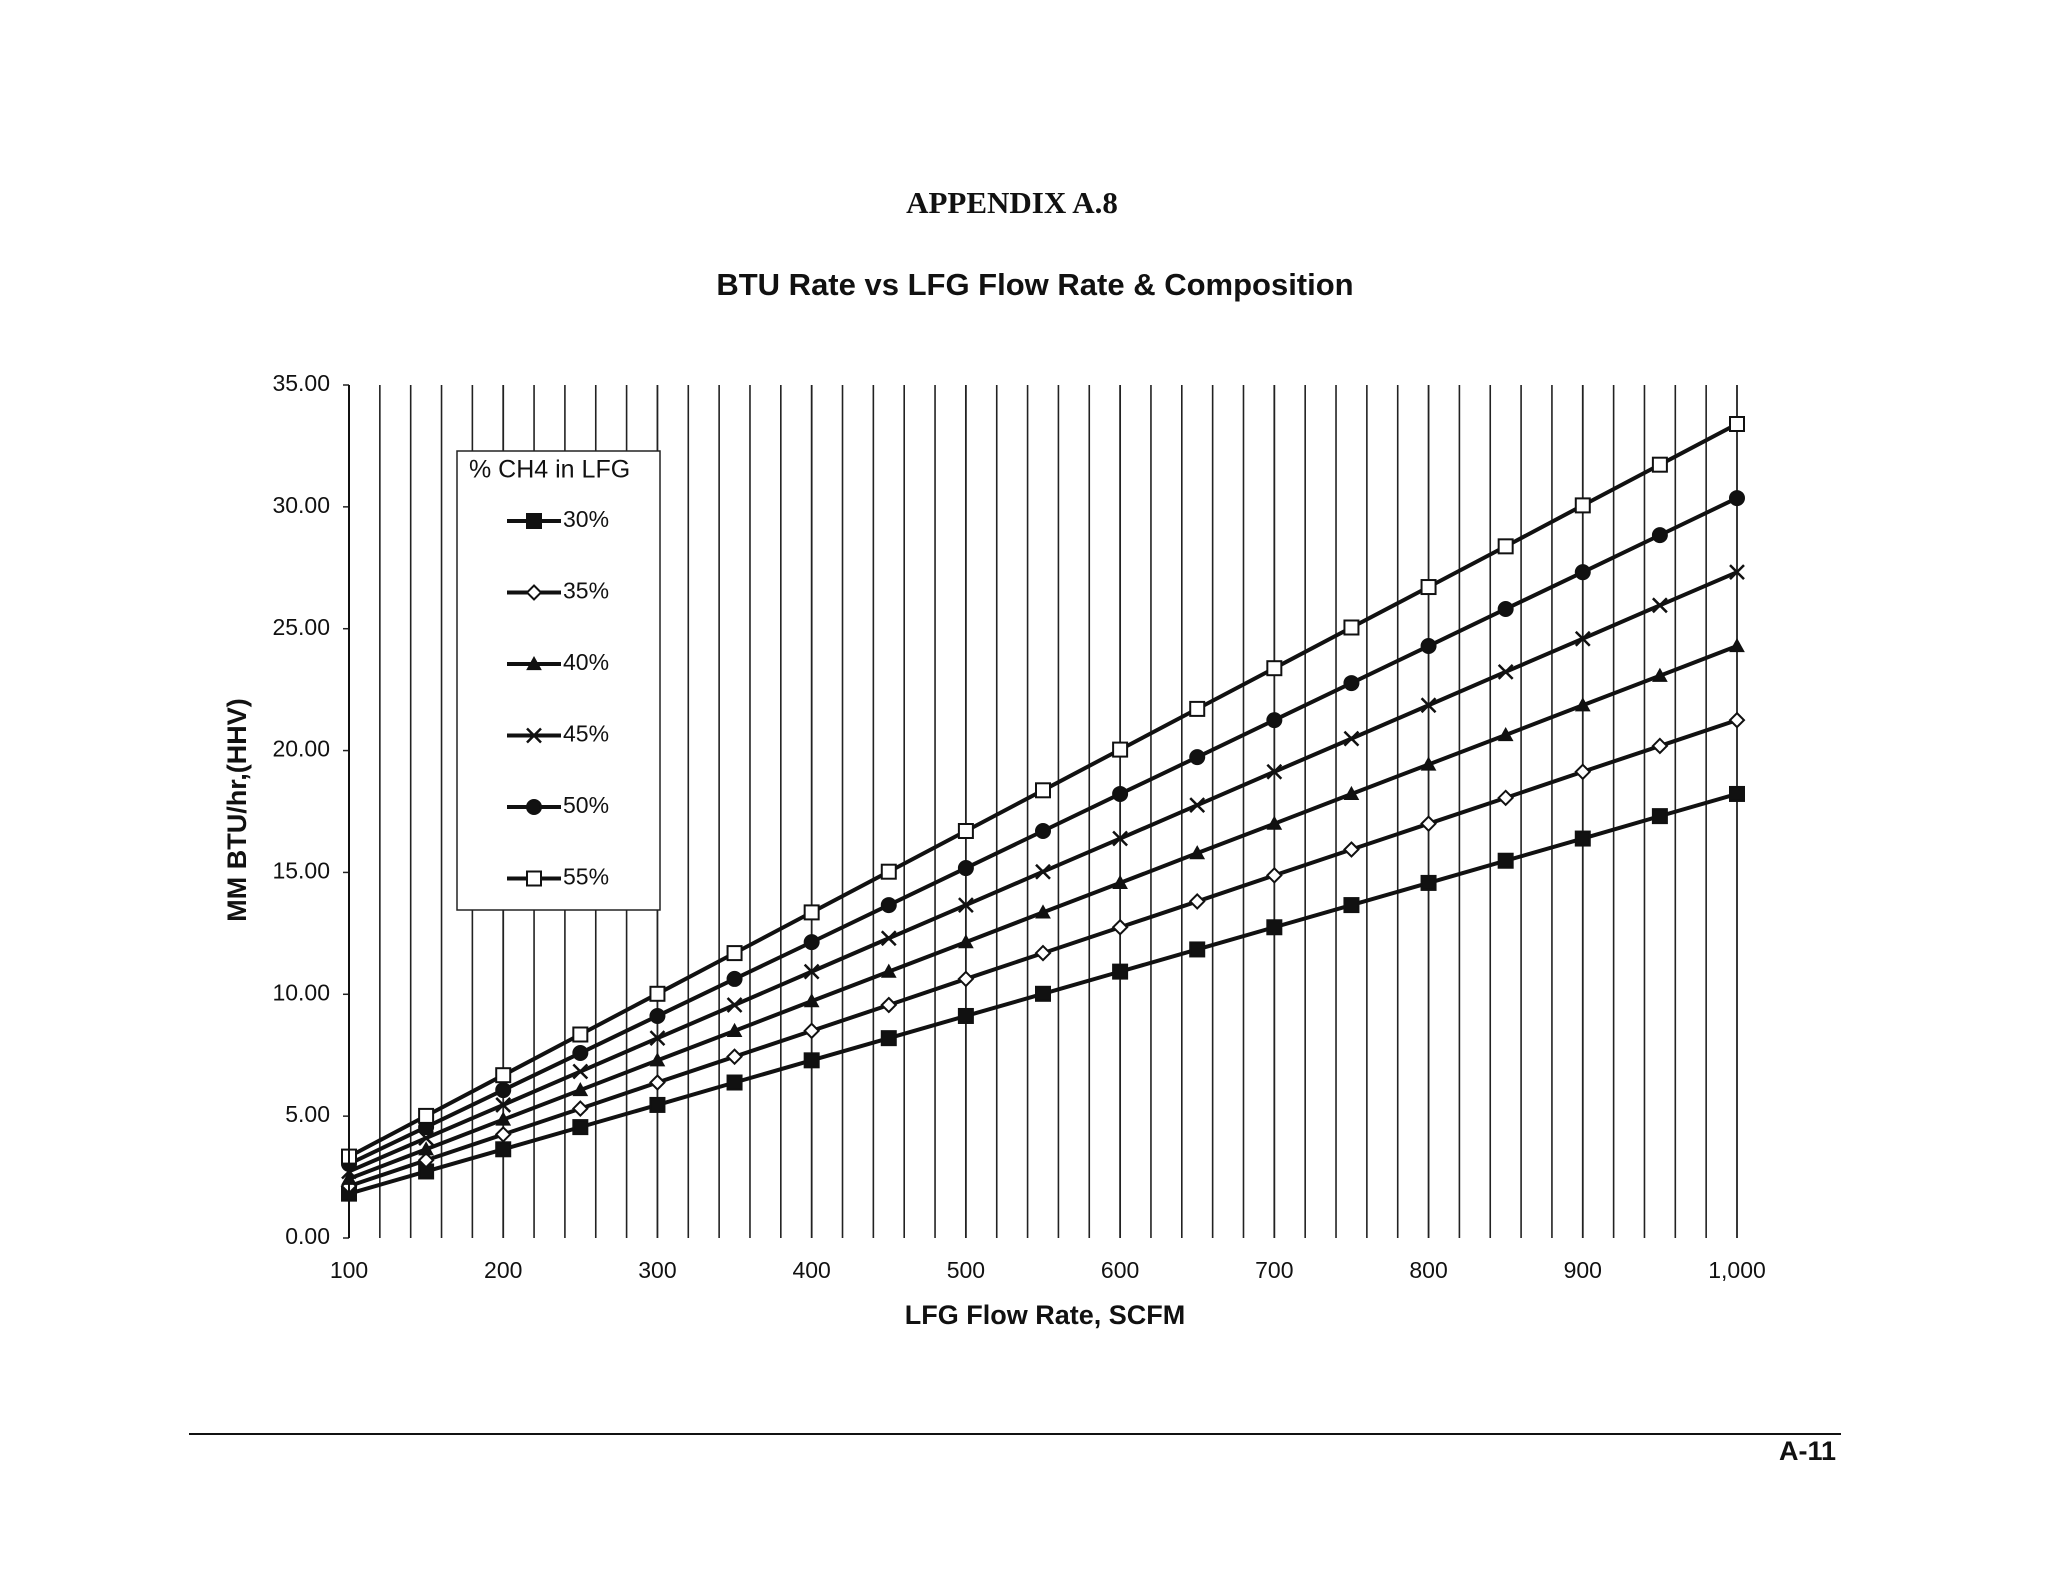 The width and height of the screenshot is (2048, 1582). What do you see at coordinates (586, 519) in the screenshot?
I see `legend-label: 30%` at bounding box center [586, 519].